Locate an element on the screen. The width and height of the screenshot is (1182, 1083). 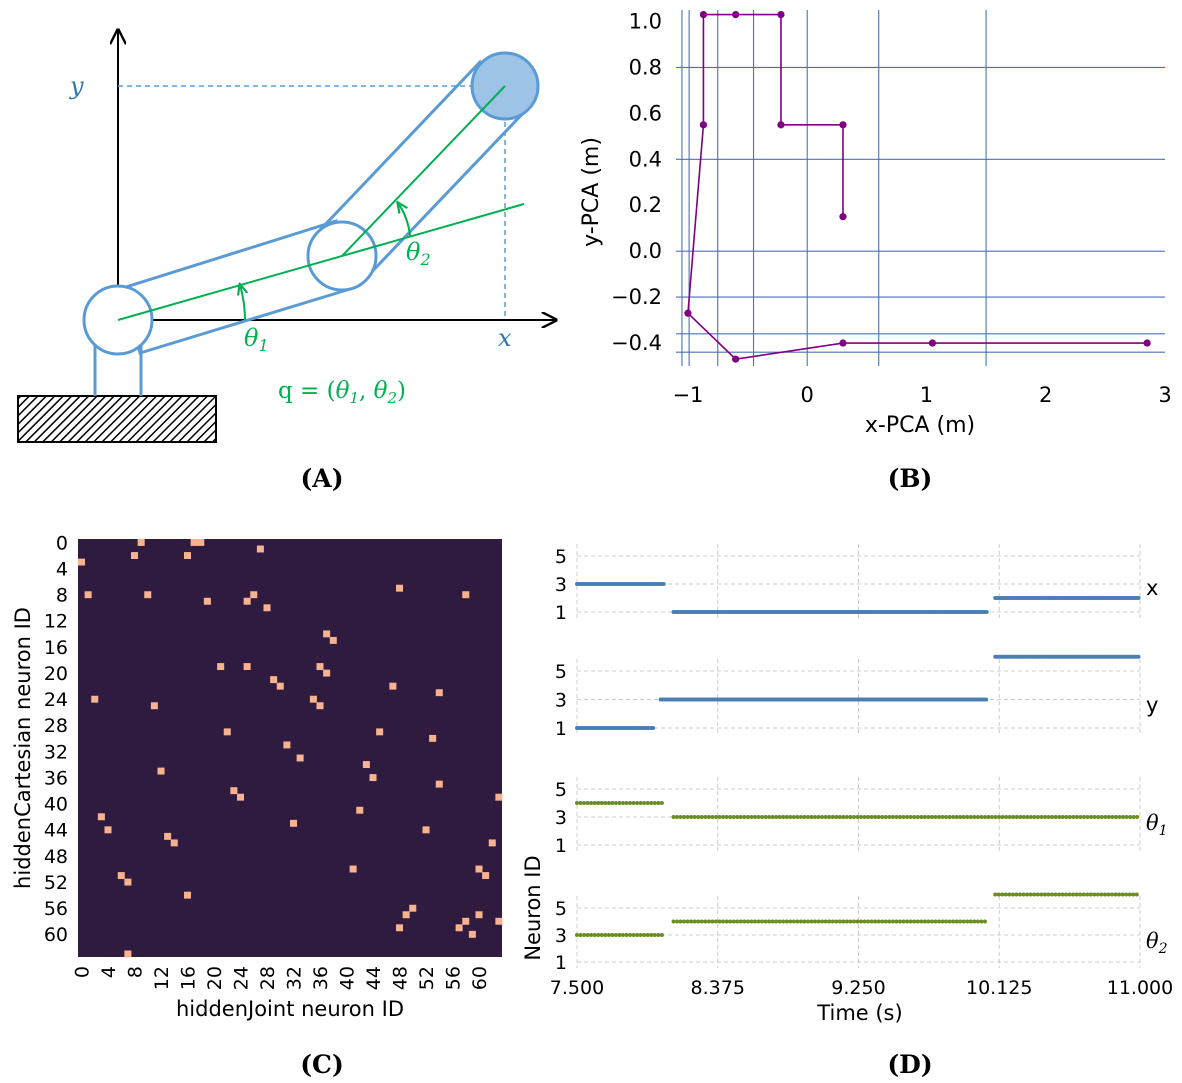
raster-series-names: x y θ1 θ2 is located at coordinates (1157, 766).